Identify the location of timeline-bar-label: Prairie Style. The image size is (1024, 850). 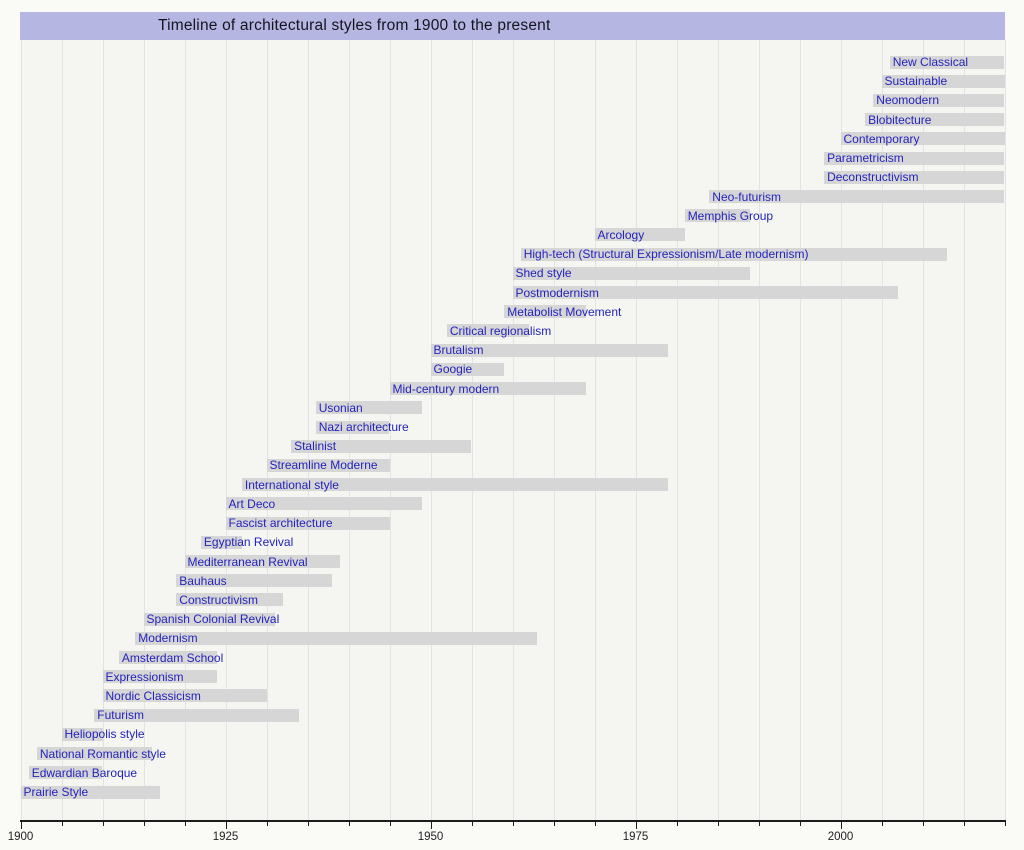
(56, 792).